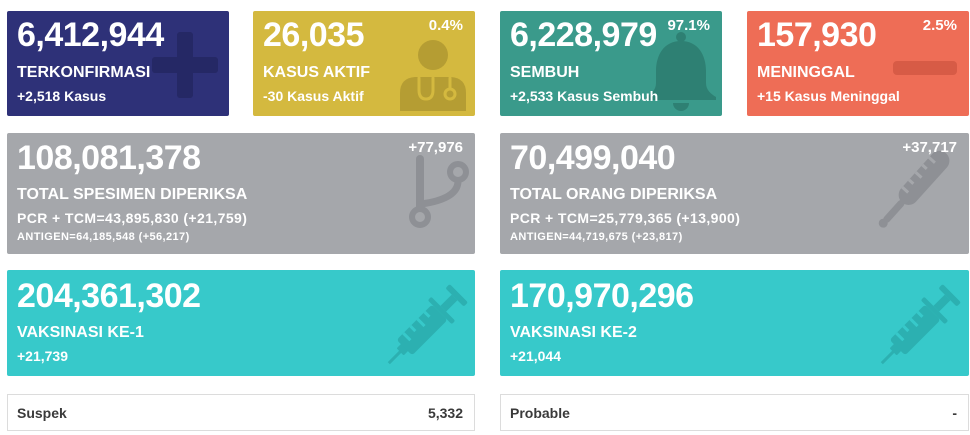 Image resolution: width=970 pixels, height=435 pixels. What do you see at coordinates (602, 296) in the screenshot?
I see `vaccination-2-count: 170,970,296` at bounding box center [602, 296].